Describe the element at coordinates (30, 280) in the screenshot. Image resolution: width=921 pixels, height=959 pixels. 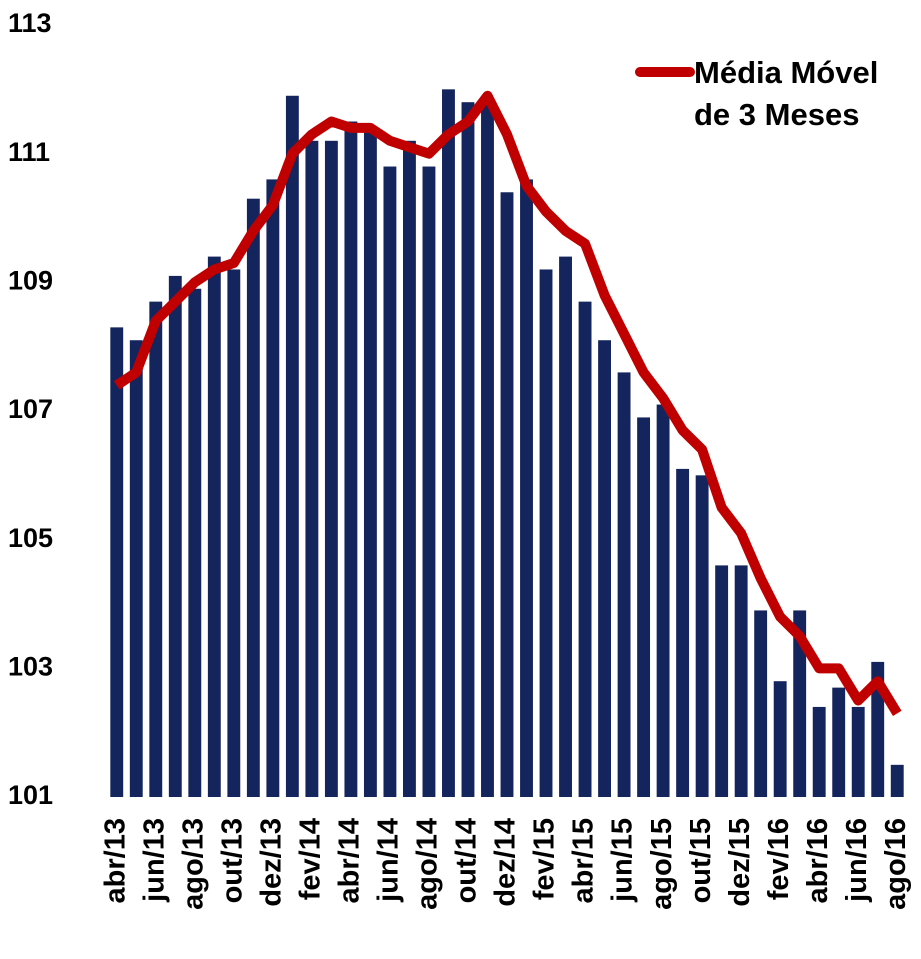
I see `y-tick-label: 109` at that location.